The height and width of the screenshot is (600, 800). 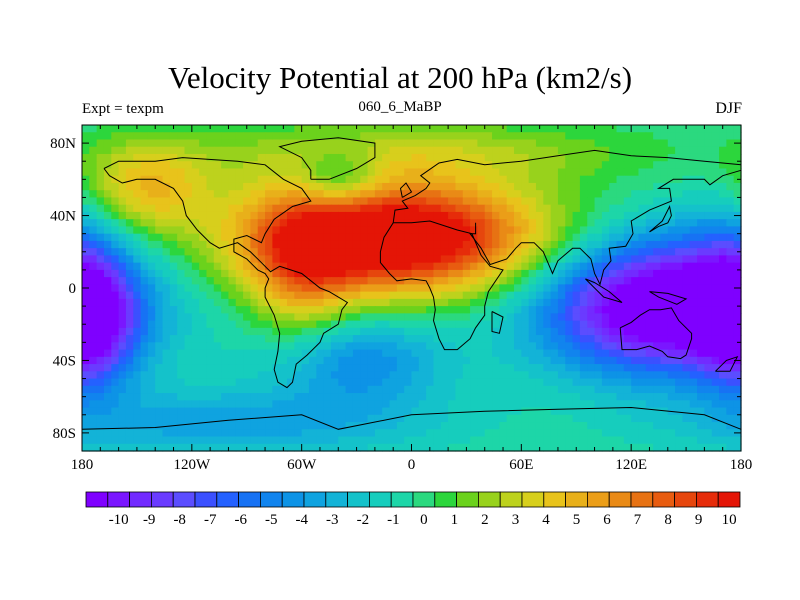 I want to click on colorbar-swatch, so click(x=162, y=499).